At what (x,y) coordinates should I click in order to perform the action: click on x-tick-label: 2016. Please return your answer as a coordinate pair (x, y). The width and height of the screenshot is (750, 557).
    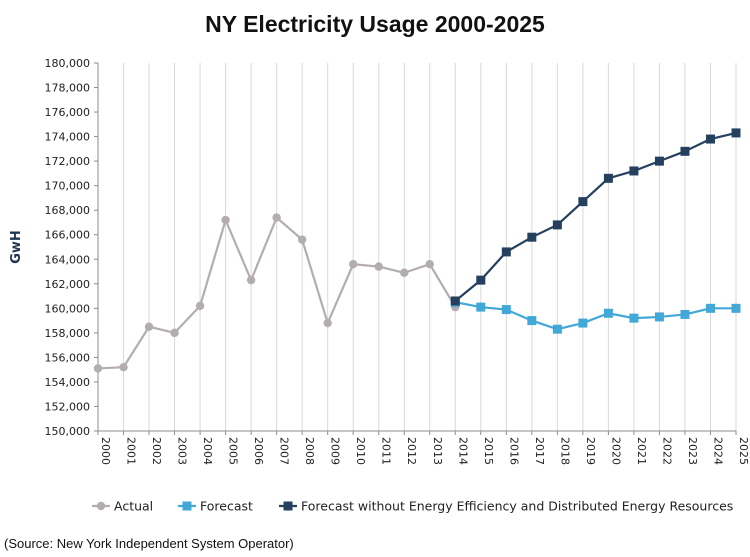
    Looking at the image, I should click on (513, 451).